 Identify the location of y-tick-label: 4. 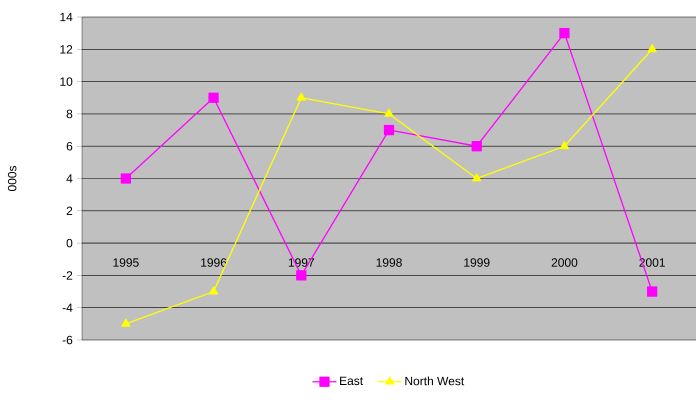
(69, 178).